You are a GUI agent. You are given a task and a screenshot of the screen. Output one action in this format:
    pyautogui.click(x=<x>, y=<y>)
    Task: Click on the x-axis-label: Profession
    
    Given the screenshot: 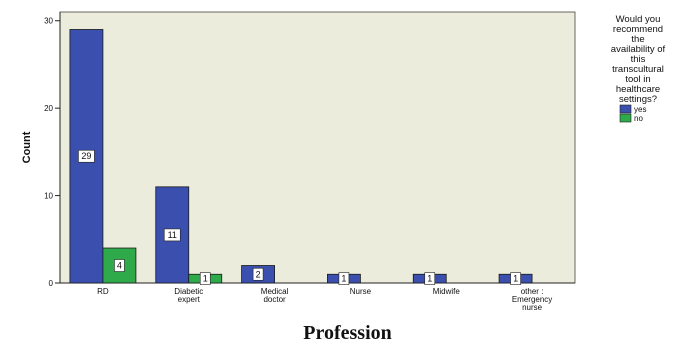 What is the action you would take?
    pyautogui.click(x=347, y=333)
    